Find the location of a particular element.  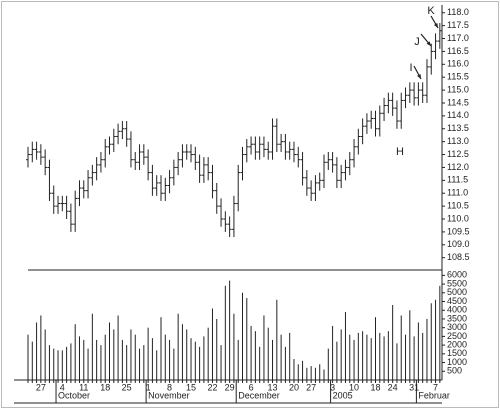

x-tick-label: 15 is located at coordinates (191, 387).